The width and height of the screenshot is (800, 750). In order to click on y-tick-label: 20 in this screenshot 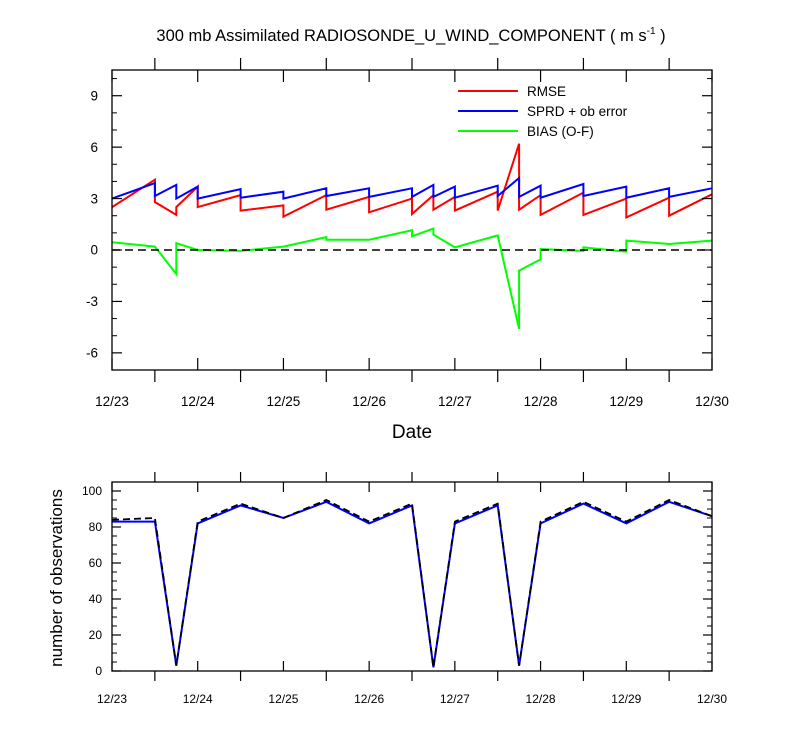, I will do `click(96, 635)`.